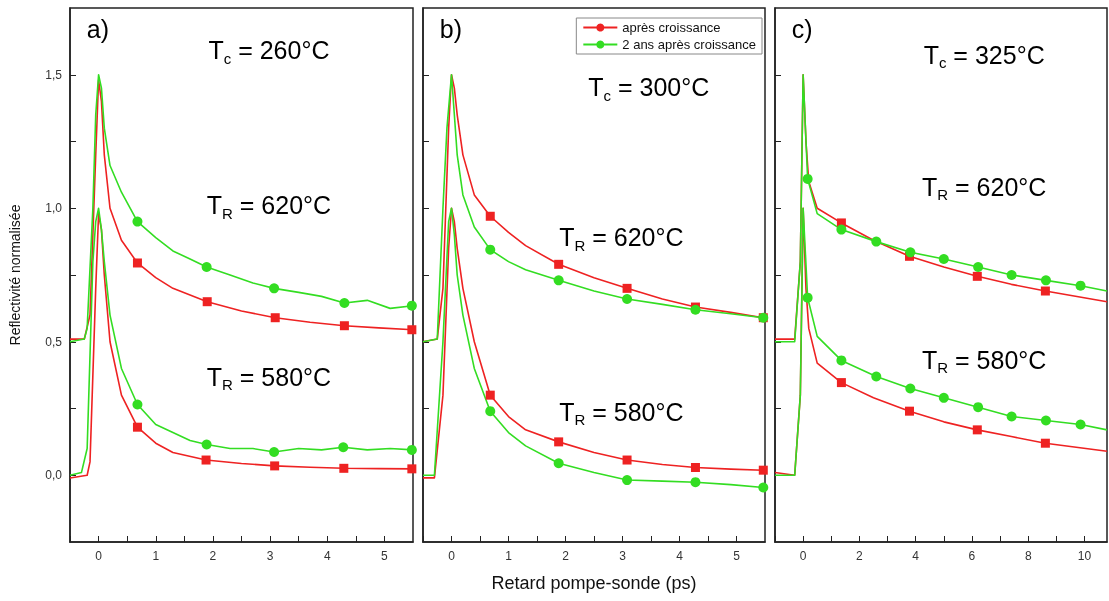  I want to click on y-tick-label: 0,5, so click(54, 341).